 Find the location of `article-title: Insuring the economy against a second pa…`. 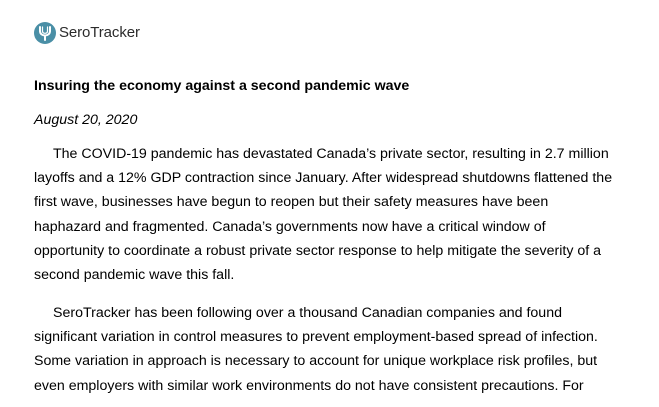

article-title: Insuring the economy against a second pa… is located at coordinates (222, 86).